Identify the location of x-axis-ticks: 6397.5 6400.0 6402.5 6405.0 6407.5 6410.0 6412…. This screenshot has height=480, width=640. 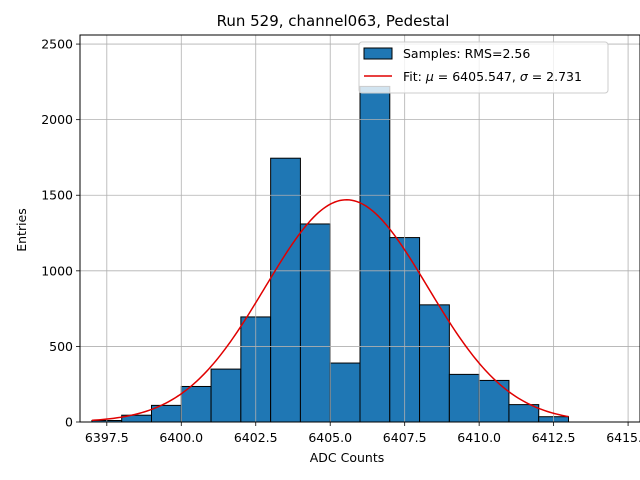
(362, 433).